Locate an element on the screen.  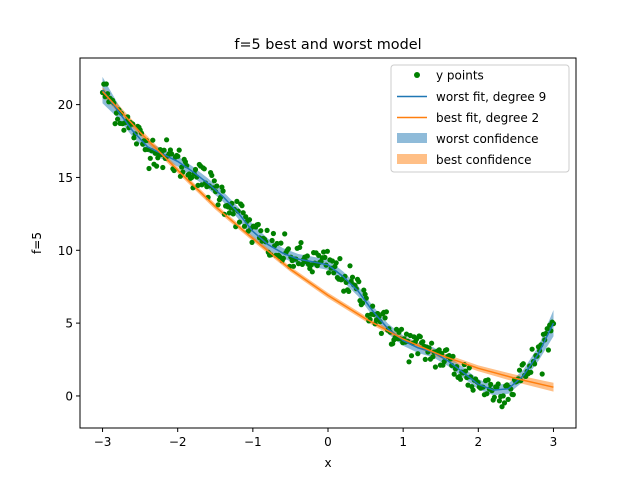
x-tick-label: 2 is located at coordinates (478, 442).